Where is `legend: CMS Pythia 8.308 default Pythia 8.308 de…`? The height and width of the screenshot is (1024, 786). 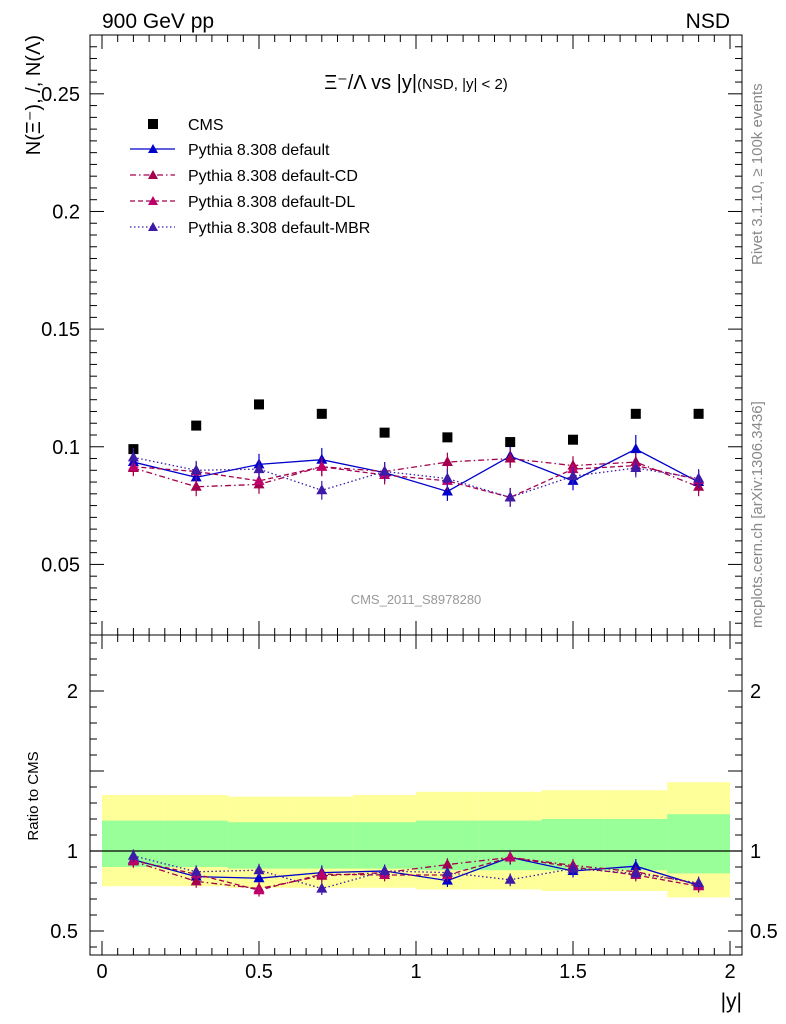 legend: CMS Pythia 8.308 default Pythia 8.308 de… is located at coordinates (250, 177).